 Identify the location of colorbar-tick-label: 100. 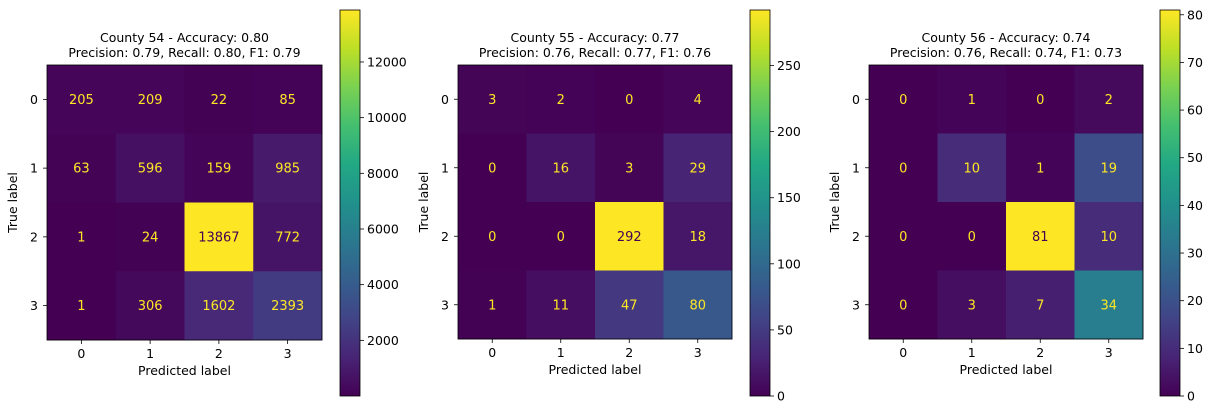
(789, 263).